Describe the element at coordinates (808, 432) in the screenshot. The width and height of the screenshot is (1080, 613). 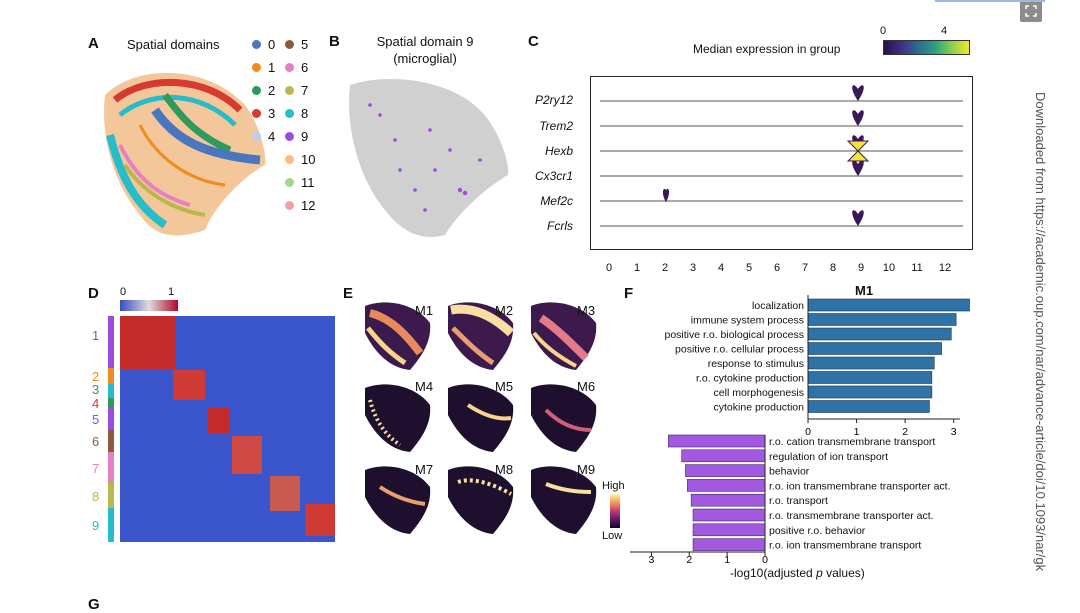
I see `m1-tick-label: 0` at that location.